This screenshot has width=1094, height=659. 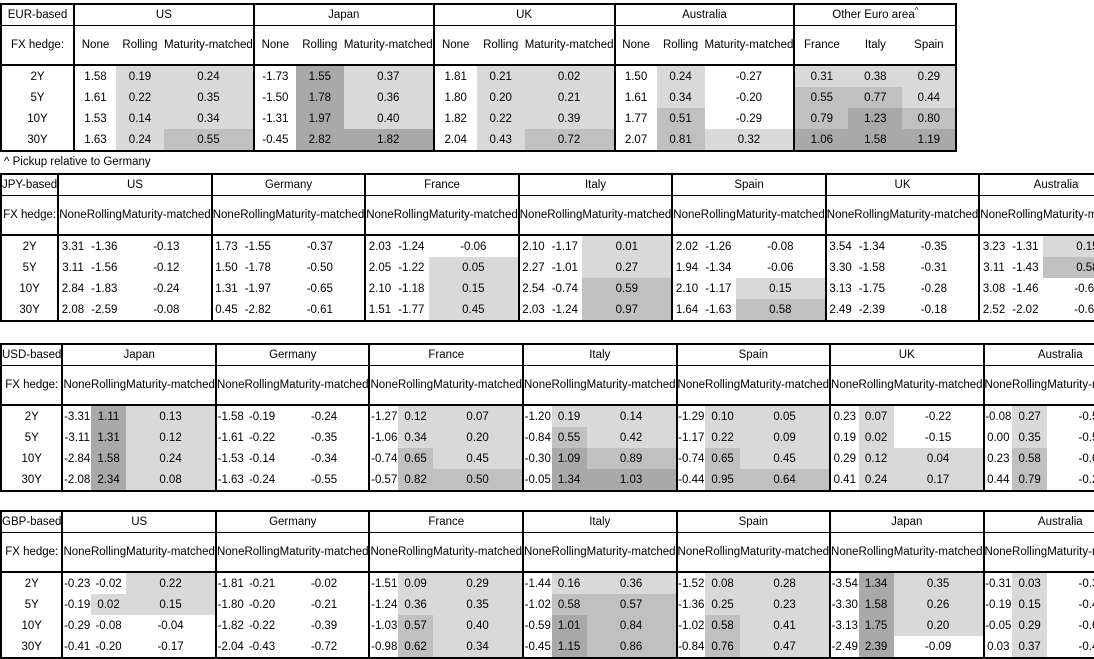 I want to click on data-cell: 1.61, so click(x=635, y=97).